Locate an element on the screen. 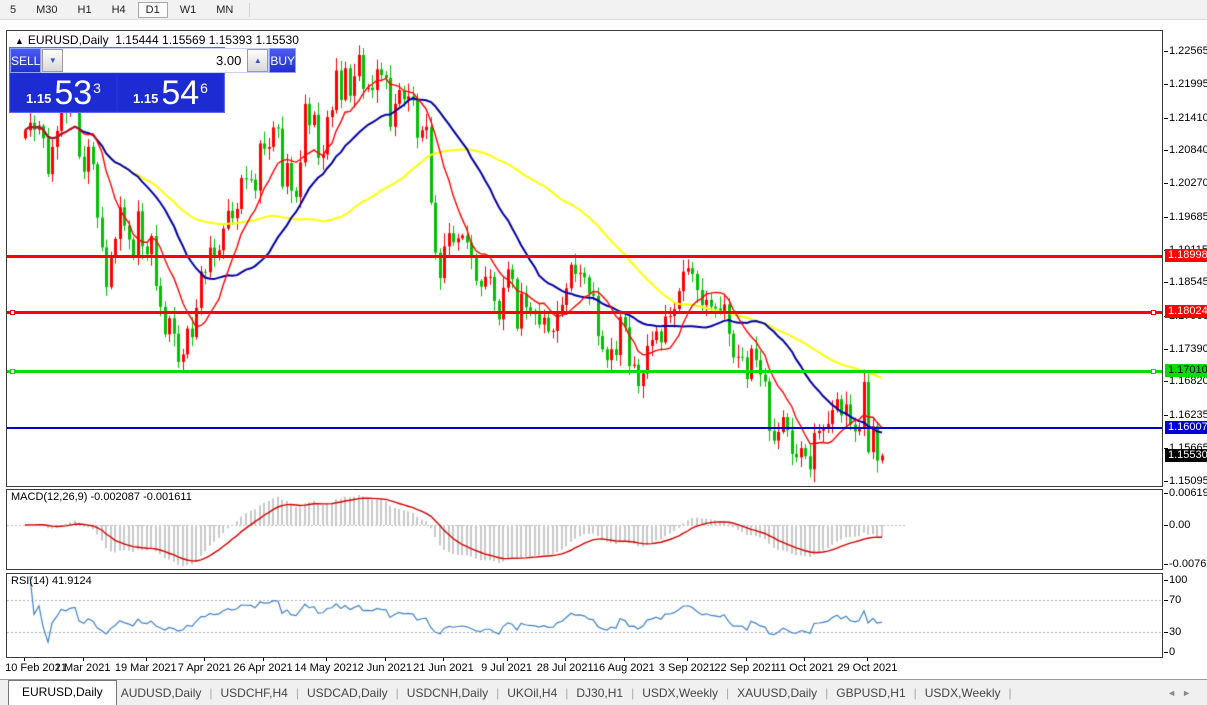 The image size is (1207, 705). price-tick-1.19685: 1.19685 is located at coordinates (1188, 216).